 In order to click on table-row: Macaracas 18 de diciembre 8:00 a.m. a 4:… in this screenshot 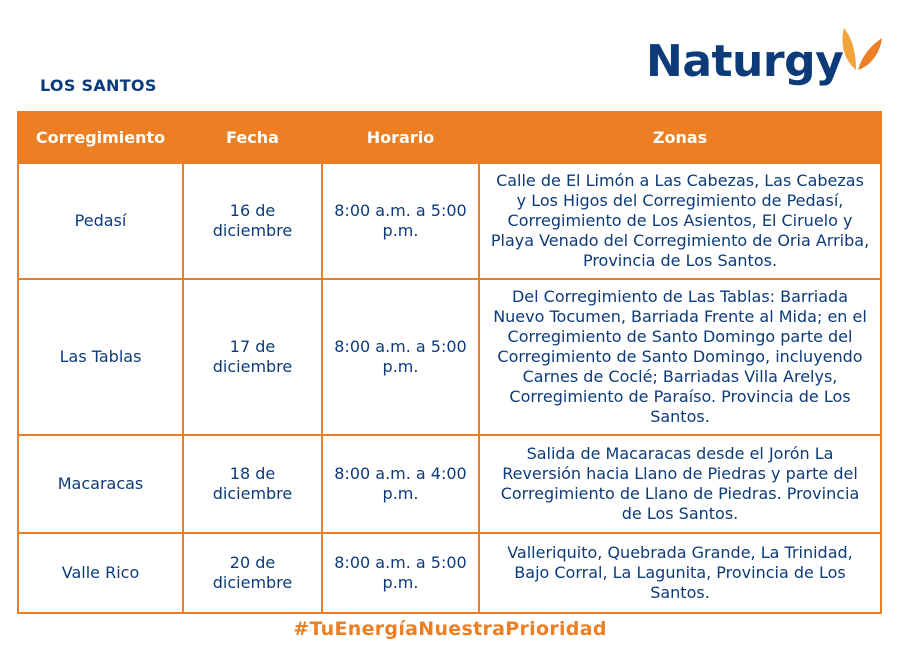, I will do `click(449, 484)`.